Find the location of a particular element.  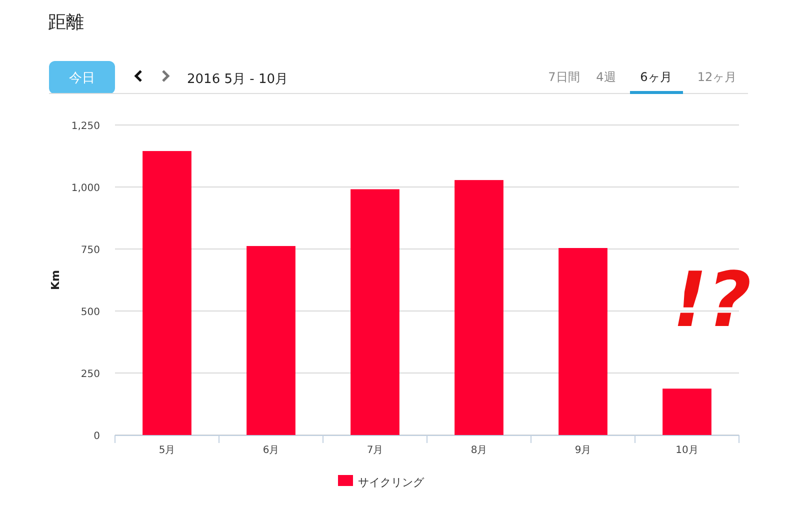

legend-label: サイクリング is located at coordinates (391, 482).